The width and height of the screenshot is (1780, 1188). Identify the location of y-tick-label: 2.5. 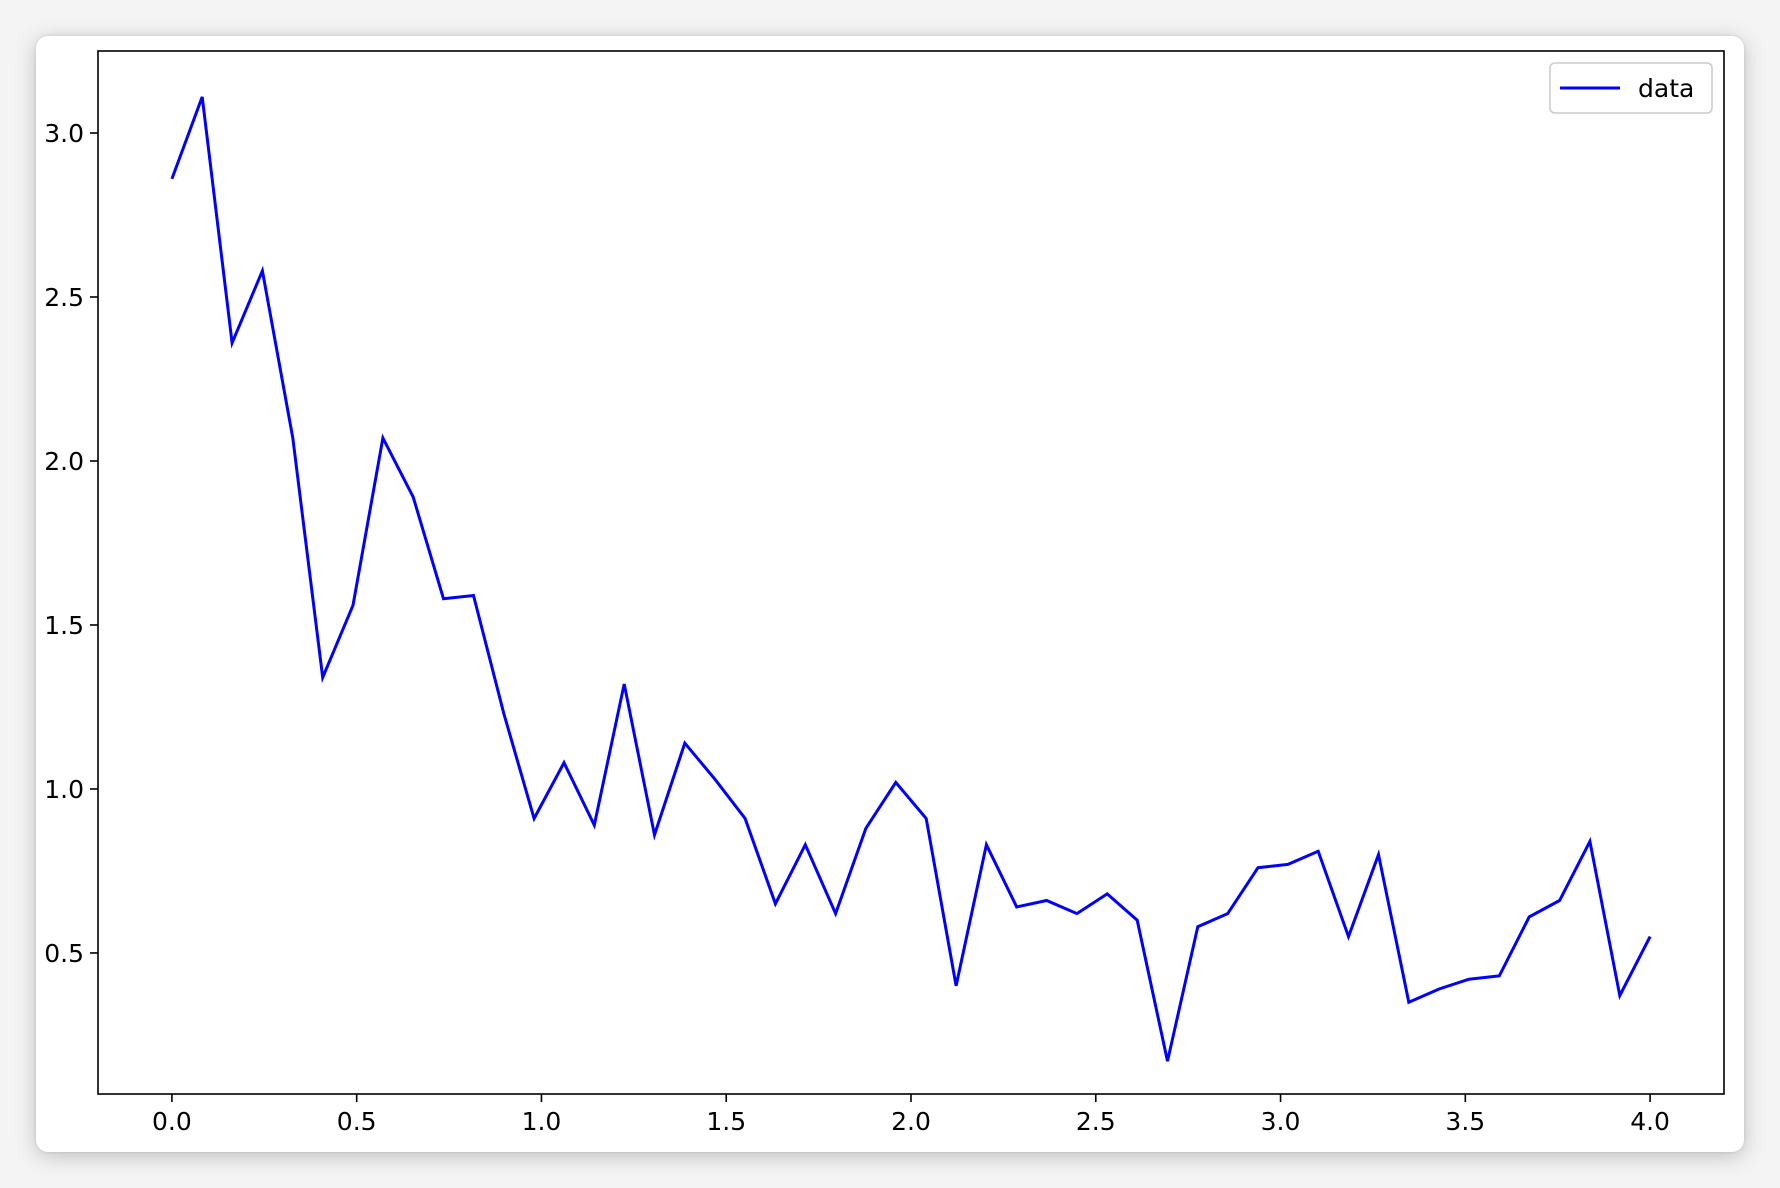
(64, 297).